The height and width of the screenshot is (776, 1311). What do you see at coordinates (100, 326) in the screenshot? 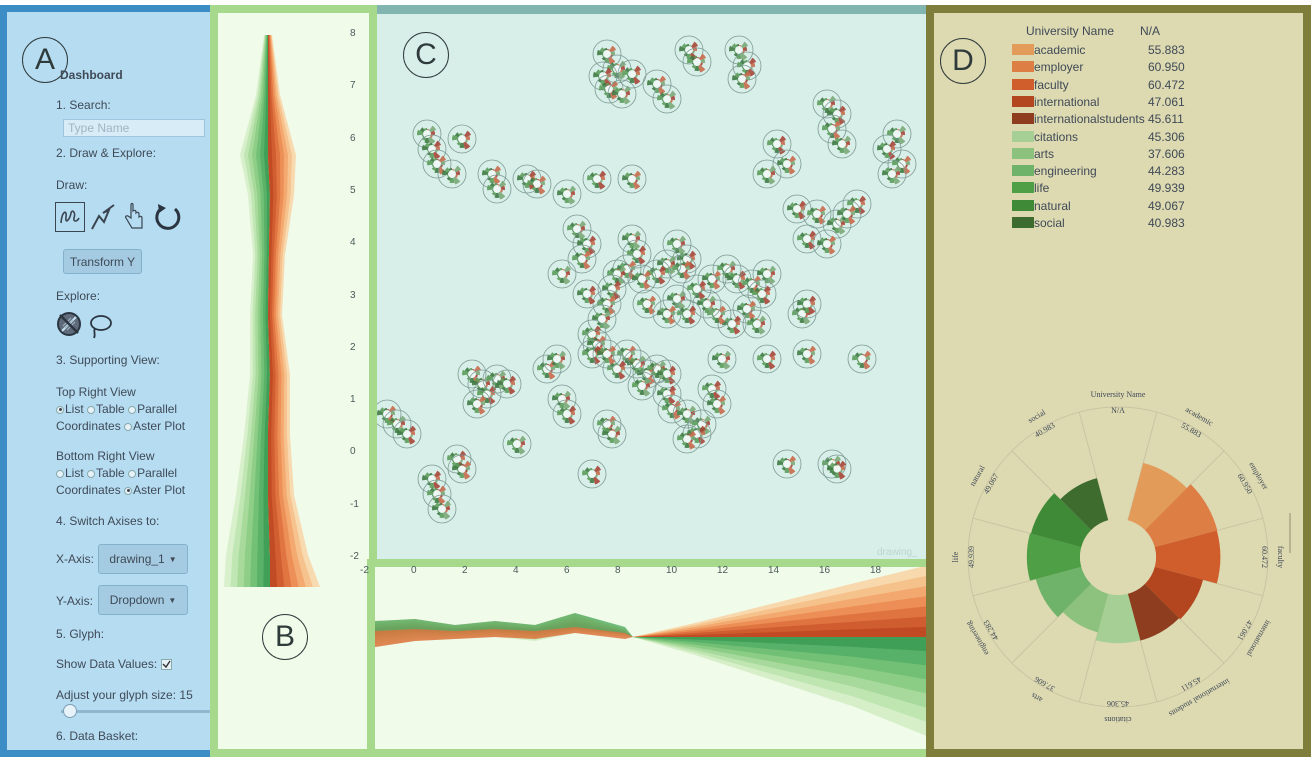
I see `lasso-icon` at bounding box center [100, 326].